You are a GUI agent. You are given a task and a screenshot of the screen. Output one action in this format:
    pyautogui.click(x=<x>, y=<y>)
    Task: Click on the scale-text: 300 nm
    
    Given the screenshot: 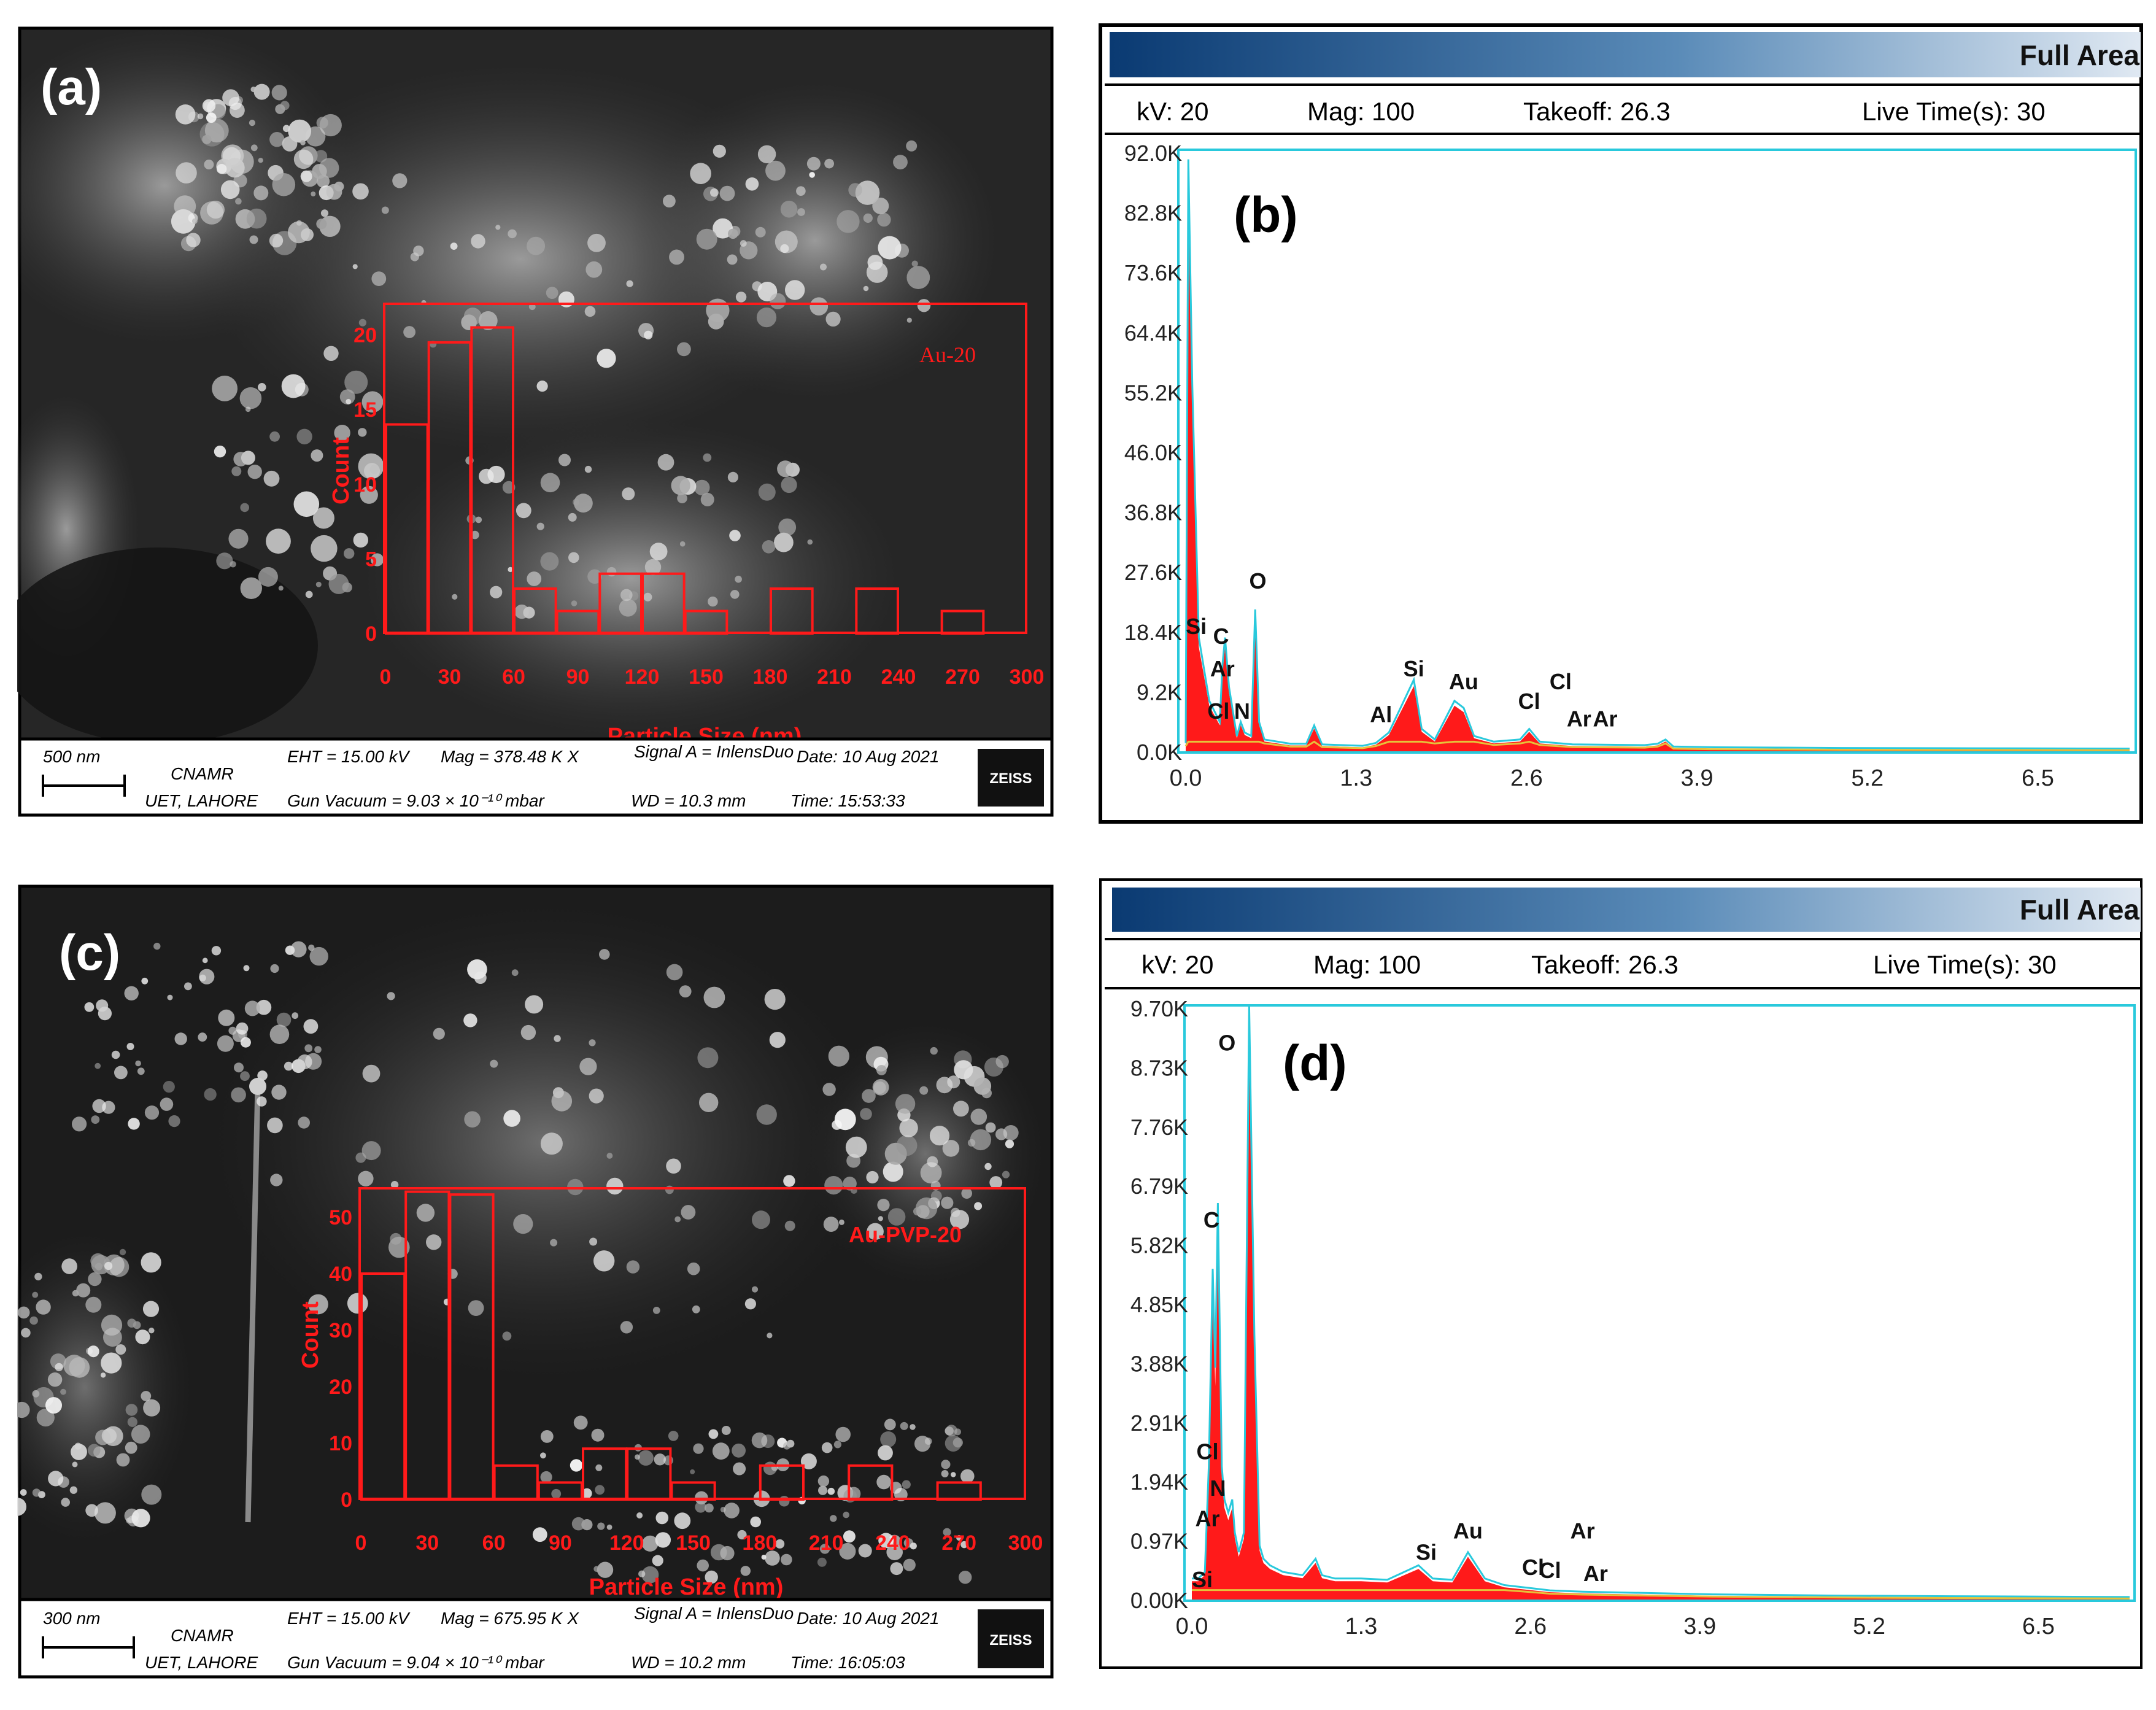 What is the action you would take?
    pyautogui.click(x=71, y=1619)
    